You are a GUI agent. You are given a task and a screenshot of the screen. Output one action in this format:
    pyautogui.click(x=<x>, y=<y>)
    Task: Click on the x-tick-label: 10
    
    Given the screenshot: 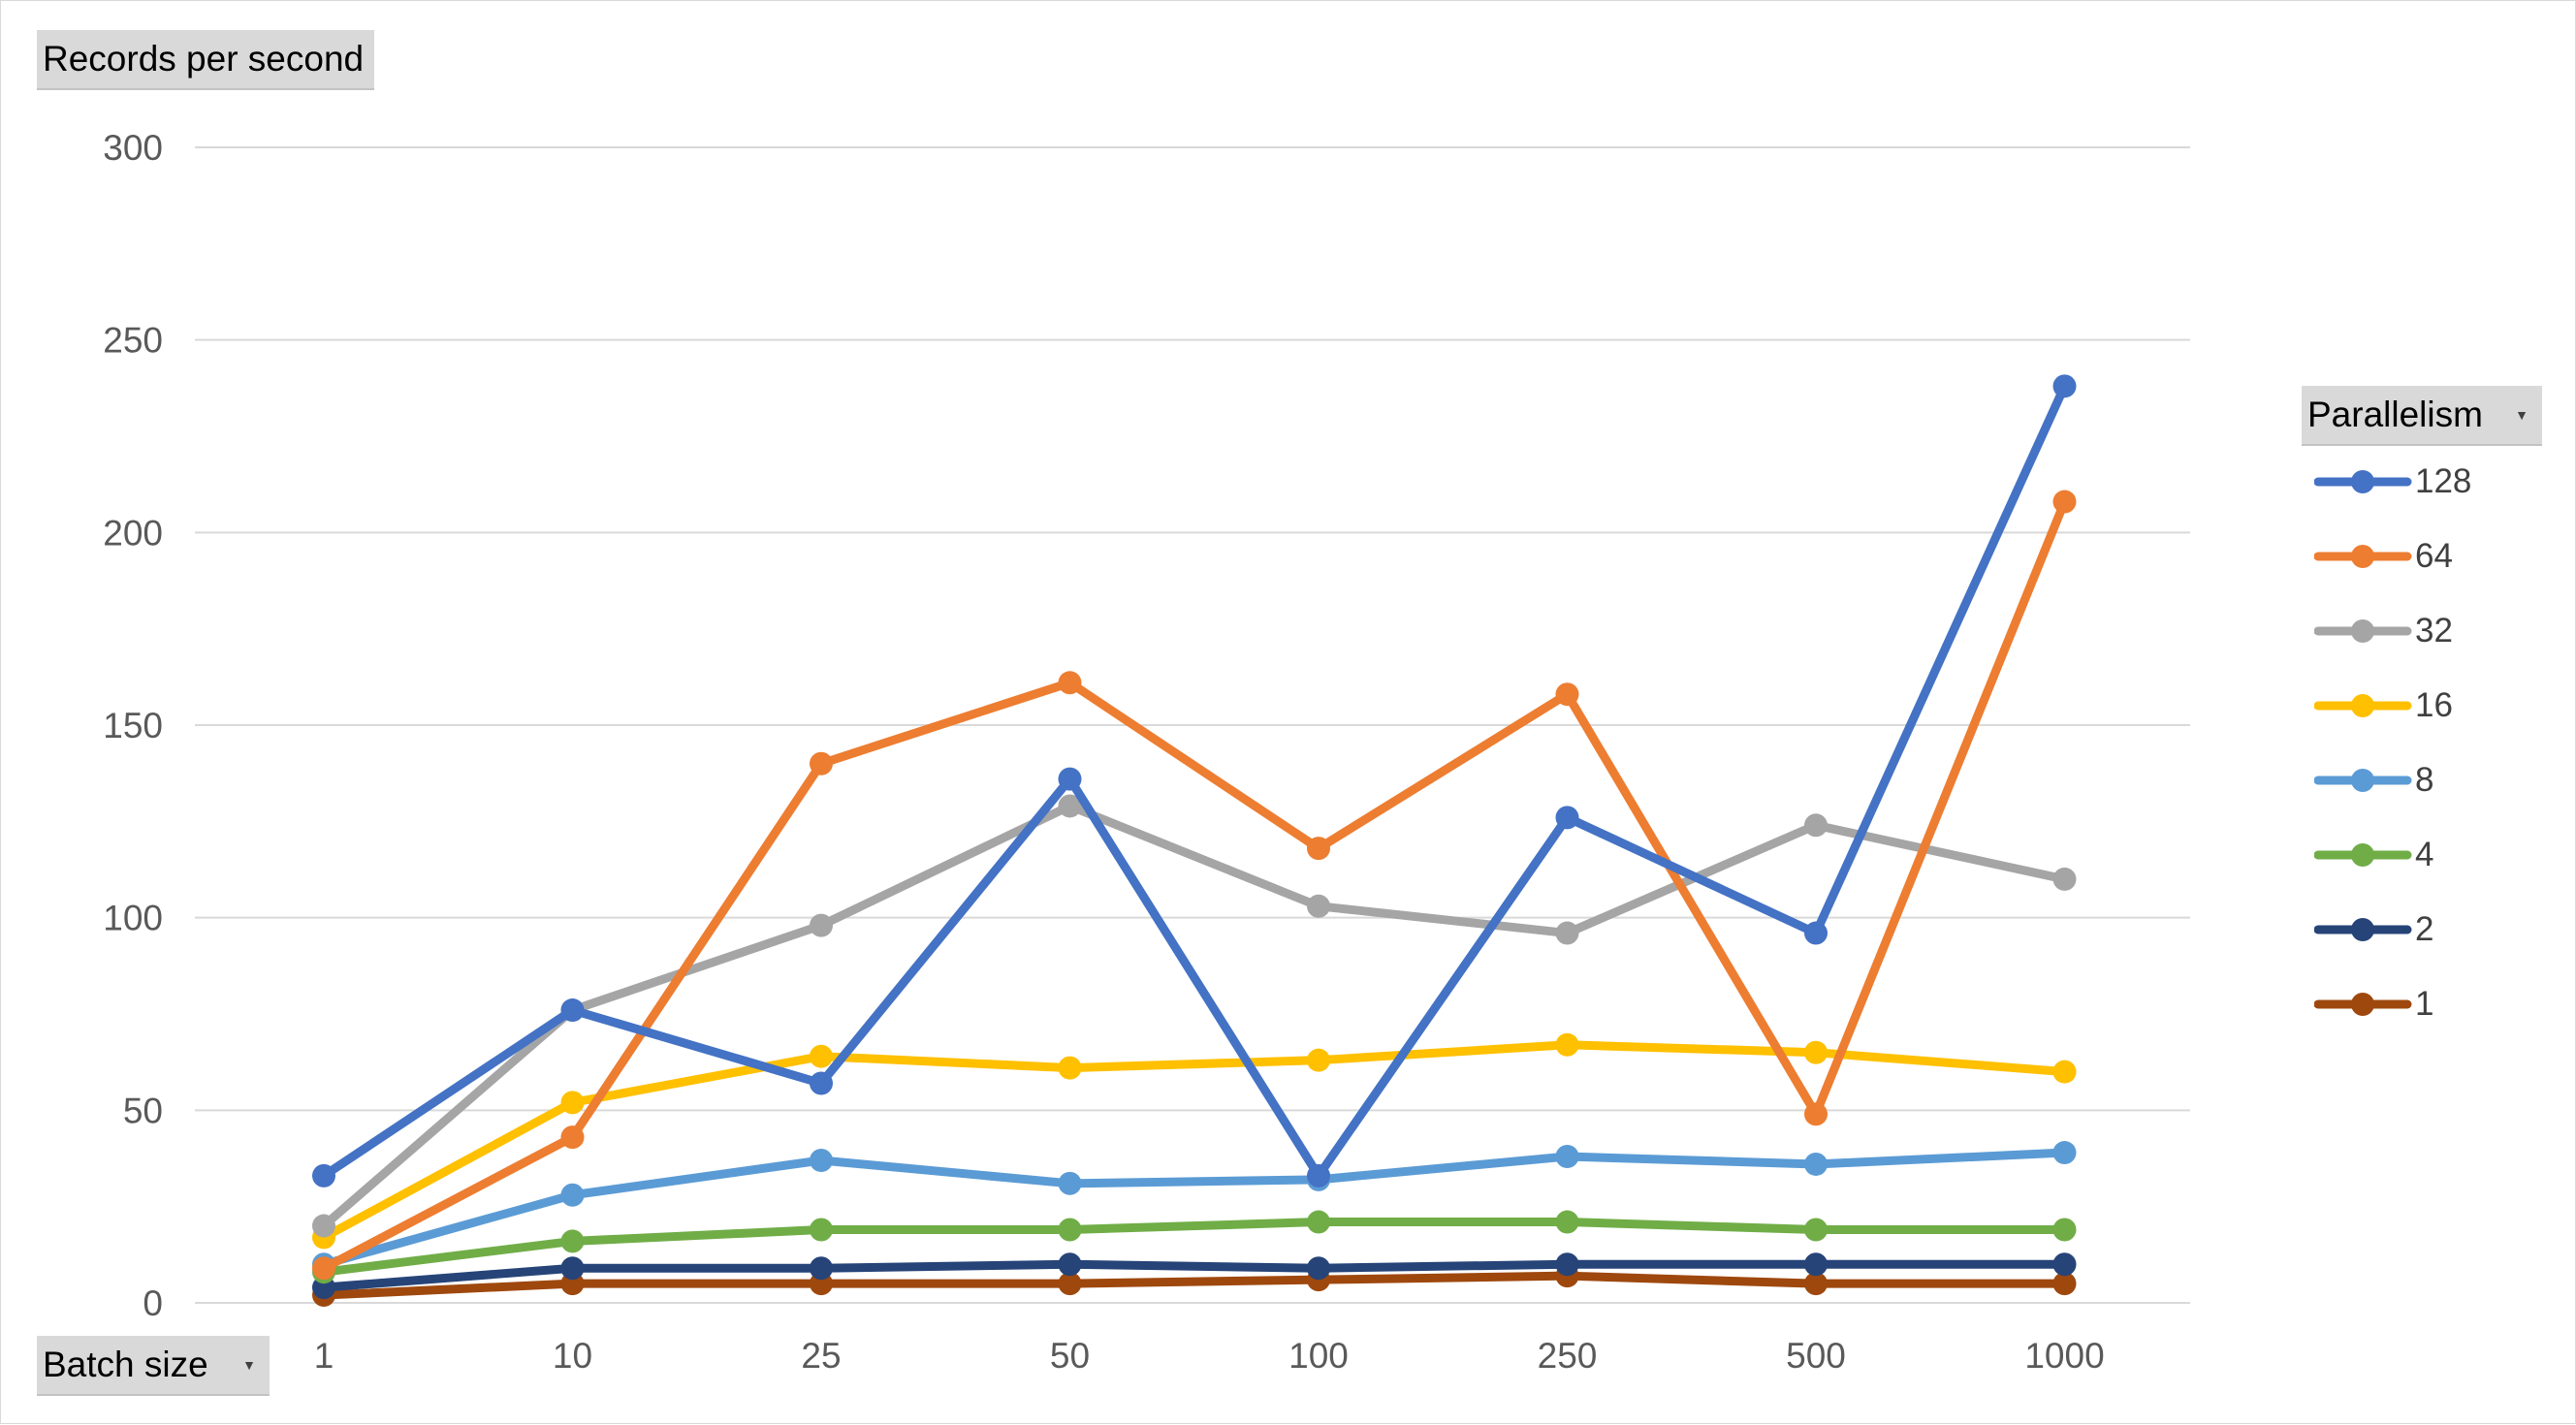 What is the action you would take?
    pyautogui.click(x=572, y=1356)
    